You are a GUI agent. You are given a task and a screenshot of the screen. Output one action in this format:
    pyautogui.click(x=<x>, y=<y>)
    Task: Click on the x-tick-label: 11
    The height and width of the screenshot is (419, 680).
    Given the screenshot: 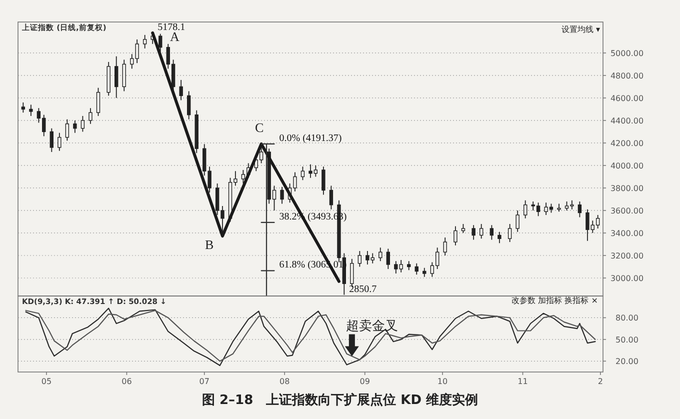 What is the action you would take?
    pyautogui.click(x=523, y=381)
    